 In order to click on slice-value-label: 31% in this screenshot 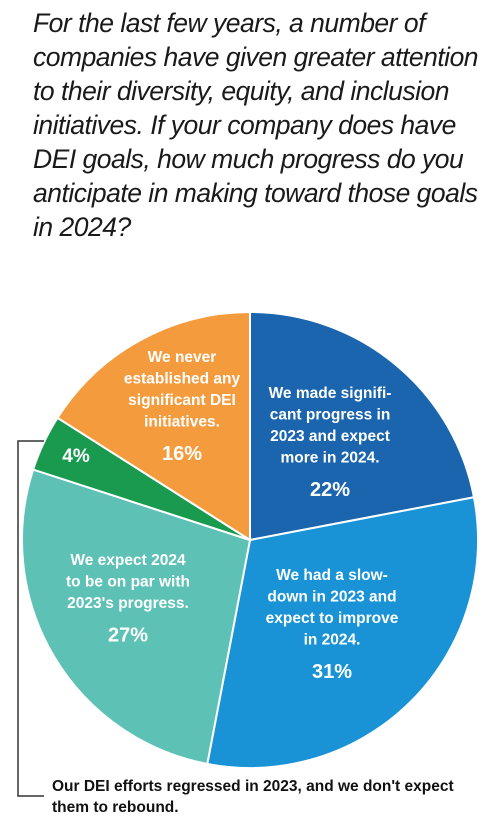, I will do `click(332, 672)`.